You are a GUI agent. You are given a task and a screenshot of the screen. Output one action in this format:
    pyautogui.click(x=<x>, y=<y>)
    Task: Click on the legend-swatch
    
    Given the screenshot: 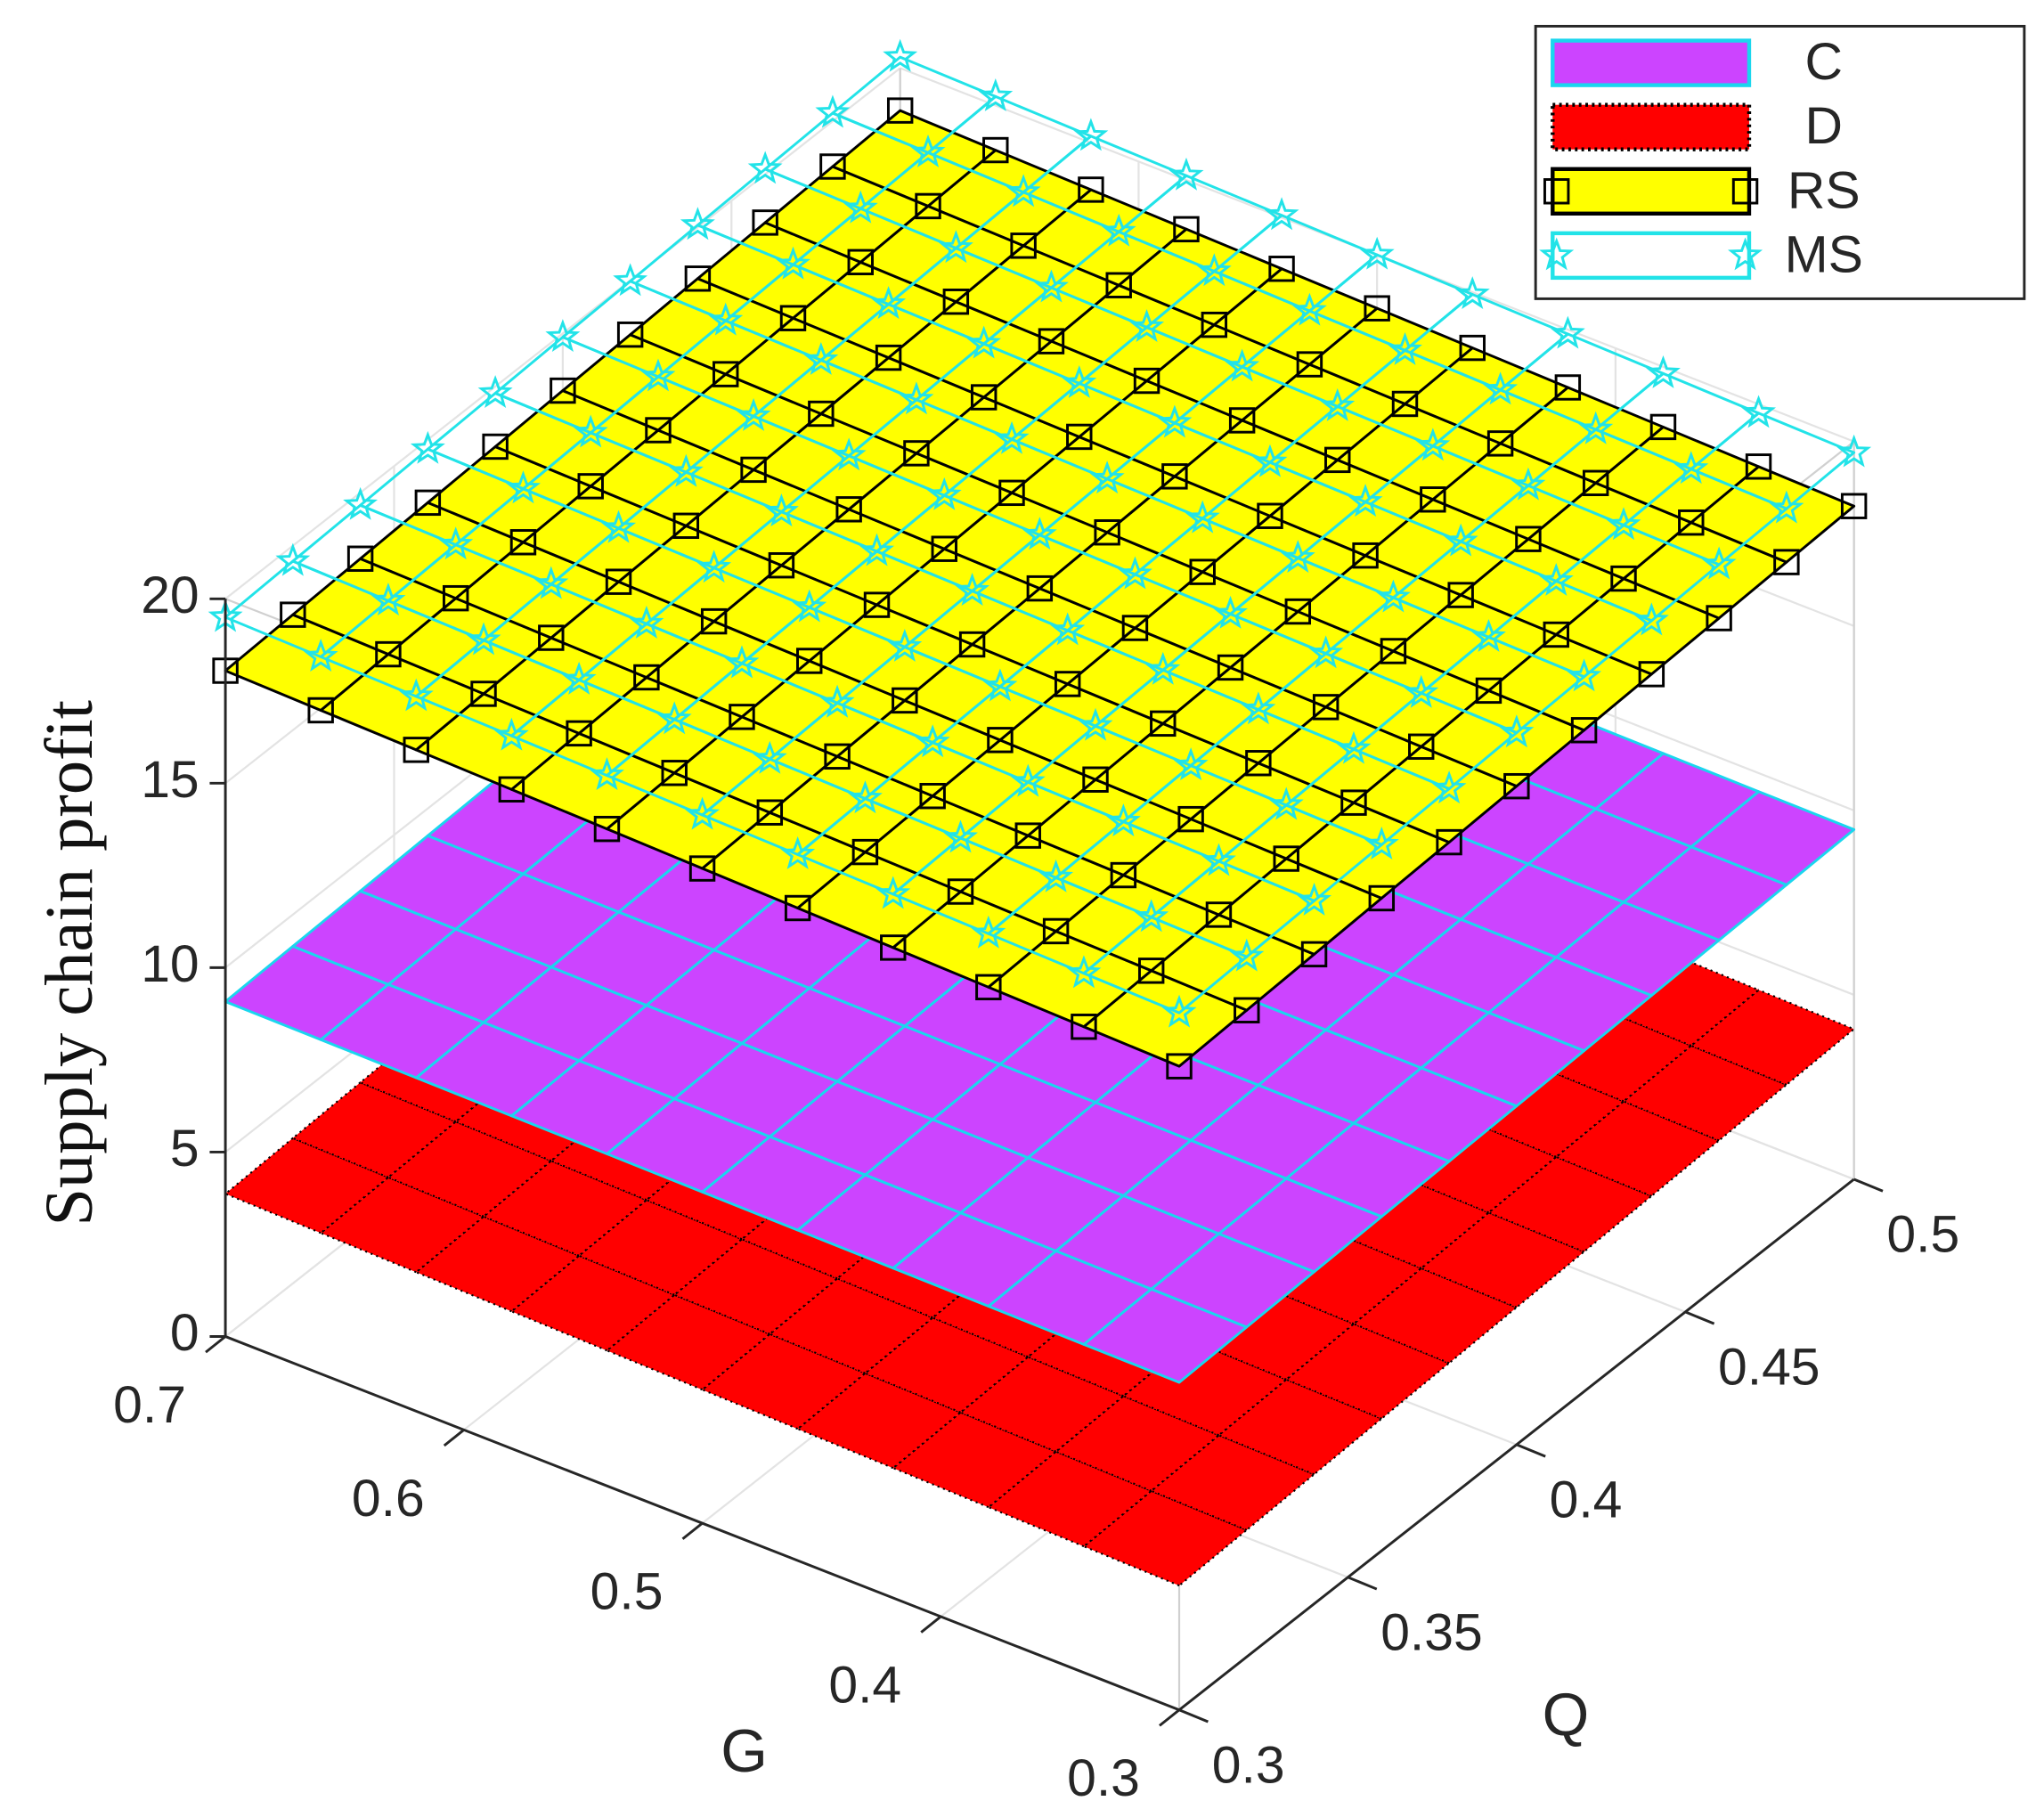 What is the action you would take?
    pyautogui.click(x=1652, y=126)
    